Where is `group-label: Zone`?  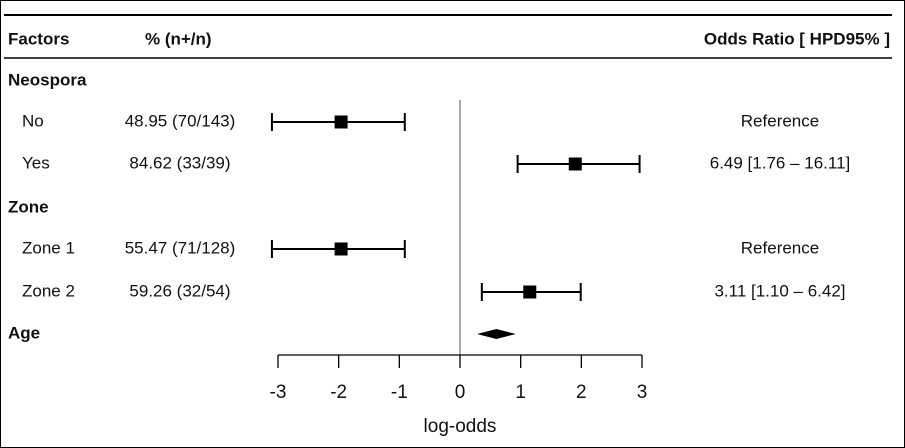
group-label: Zone is located at coordinates (28, 206).